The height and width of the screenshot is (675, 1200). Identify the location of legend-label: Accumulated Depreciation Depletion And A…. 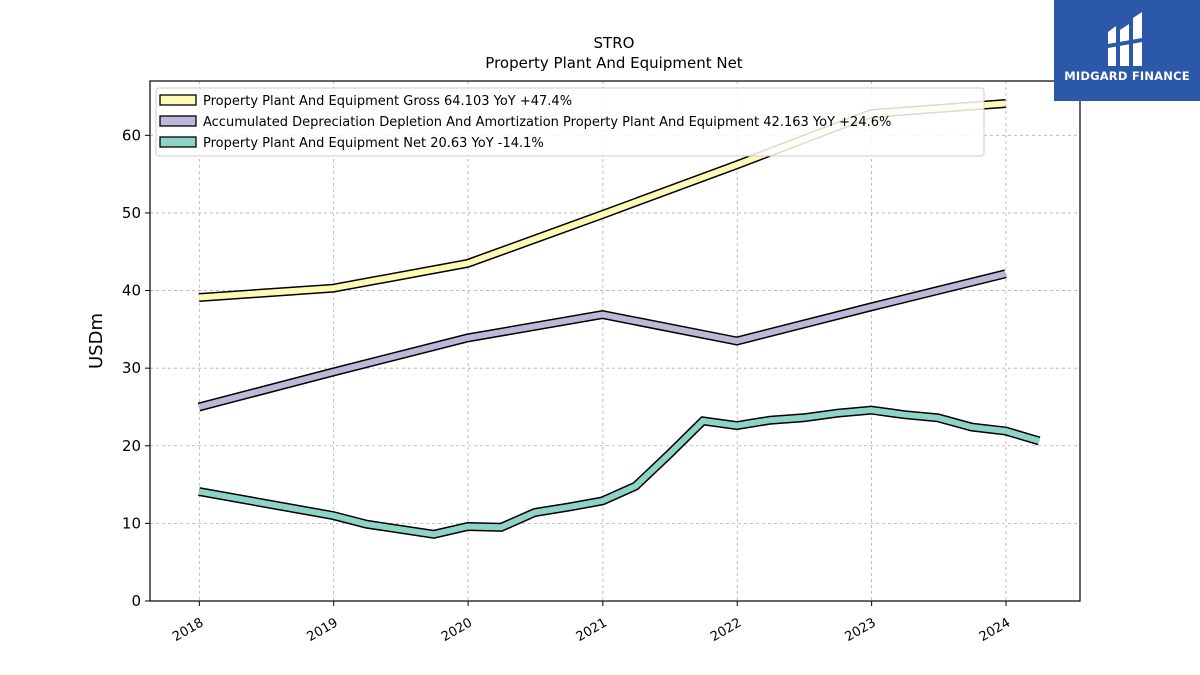
(547, 122).